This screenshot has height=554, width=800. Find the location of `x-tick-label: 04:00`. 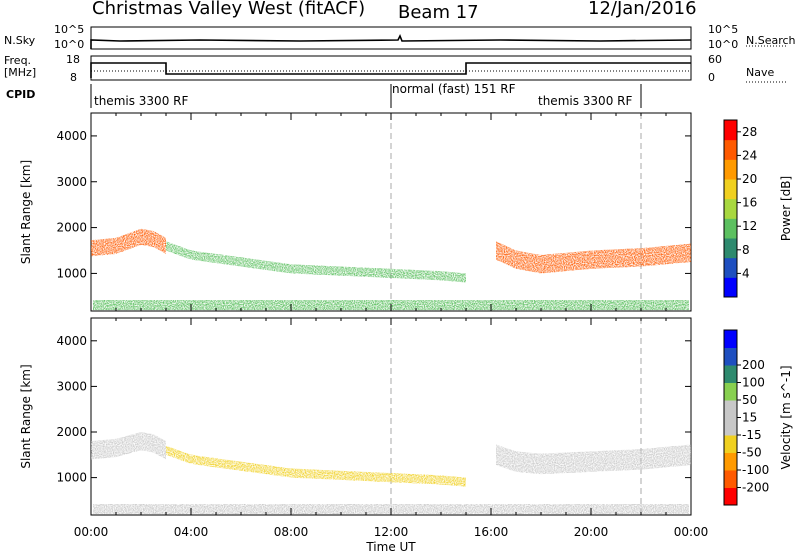

x-tick-label: 04:00 is located at coordinates (191, 532).